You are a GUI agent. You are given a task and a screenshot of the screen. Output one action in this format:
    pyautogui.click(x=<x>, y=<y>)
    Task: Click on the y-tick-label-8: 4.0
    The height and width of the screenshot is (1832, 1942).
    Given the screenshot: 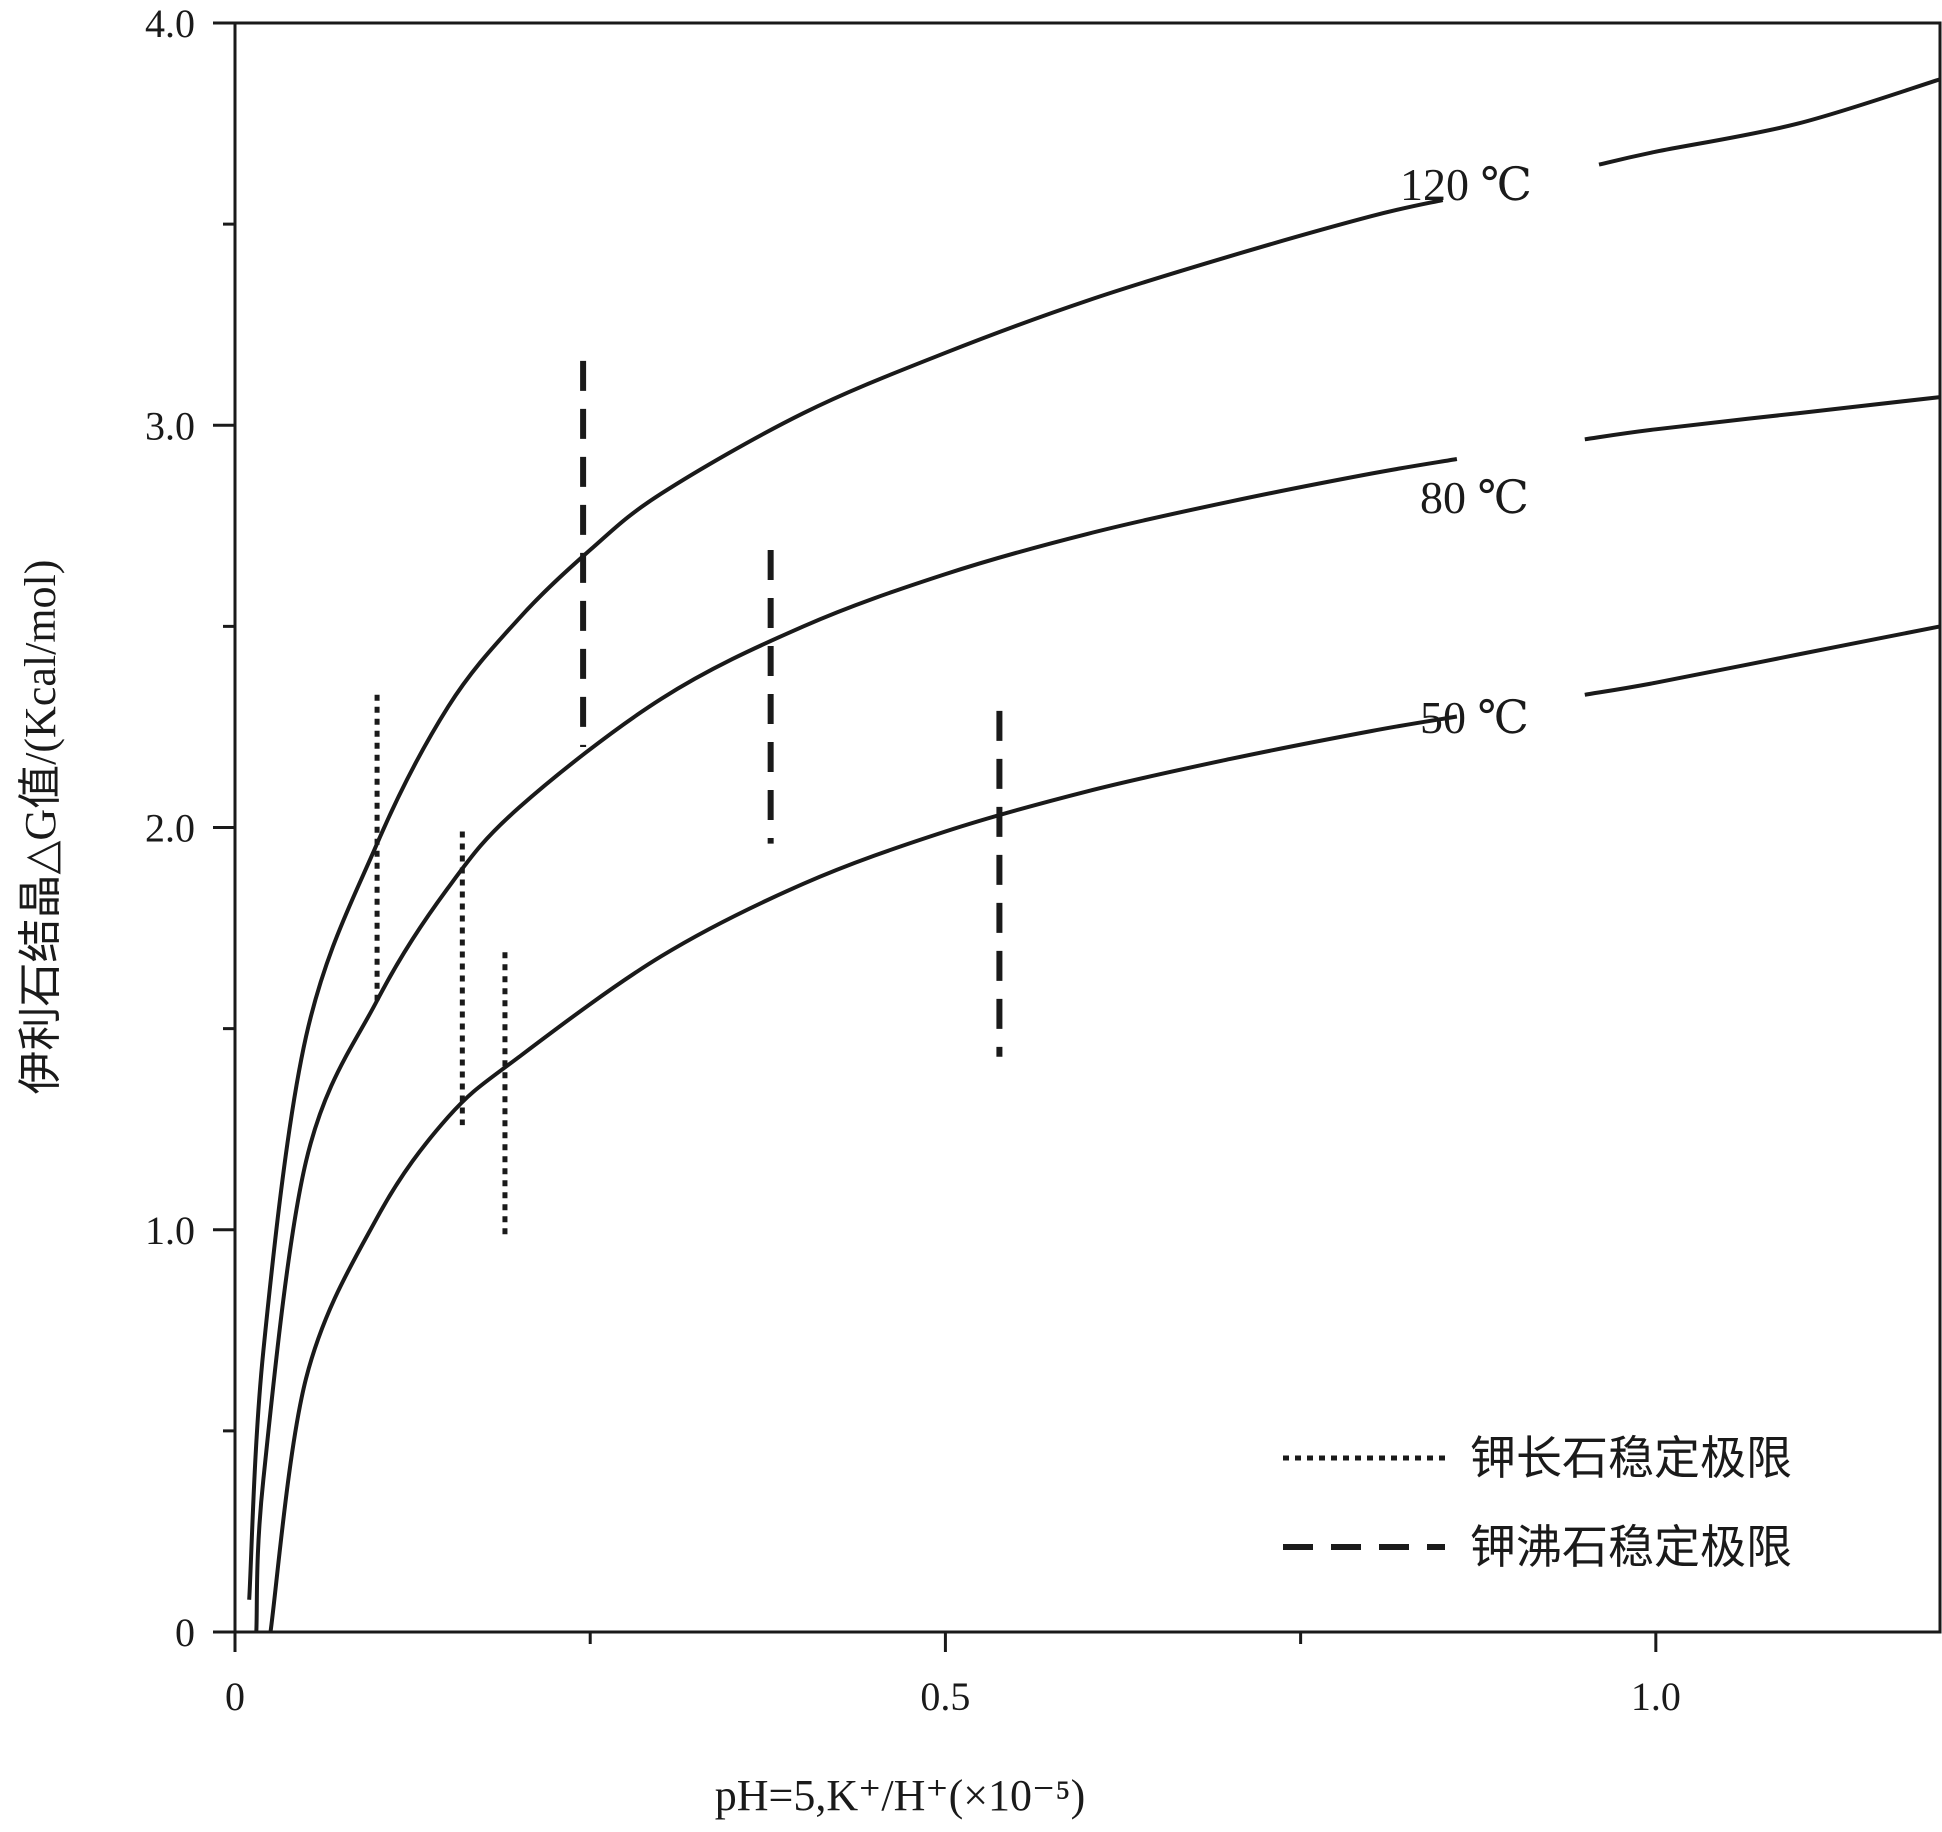 What is the action you would take?
    pyautogui.click(x=170, y=23)
    